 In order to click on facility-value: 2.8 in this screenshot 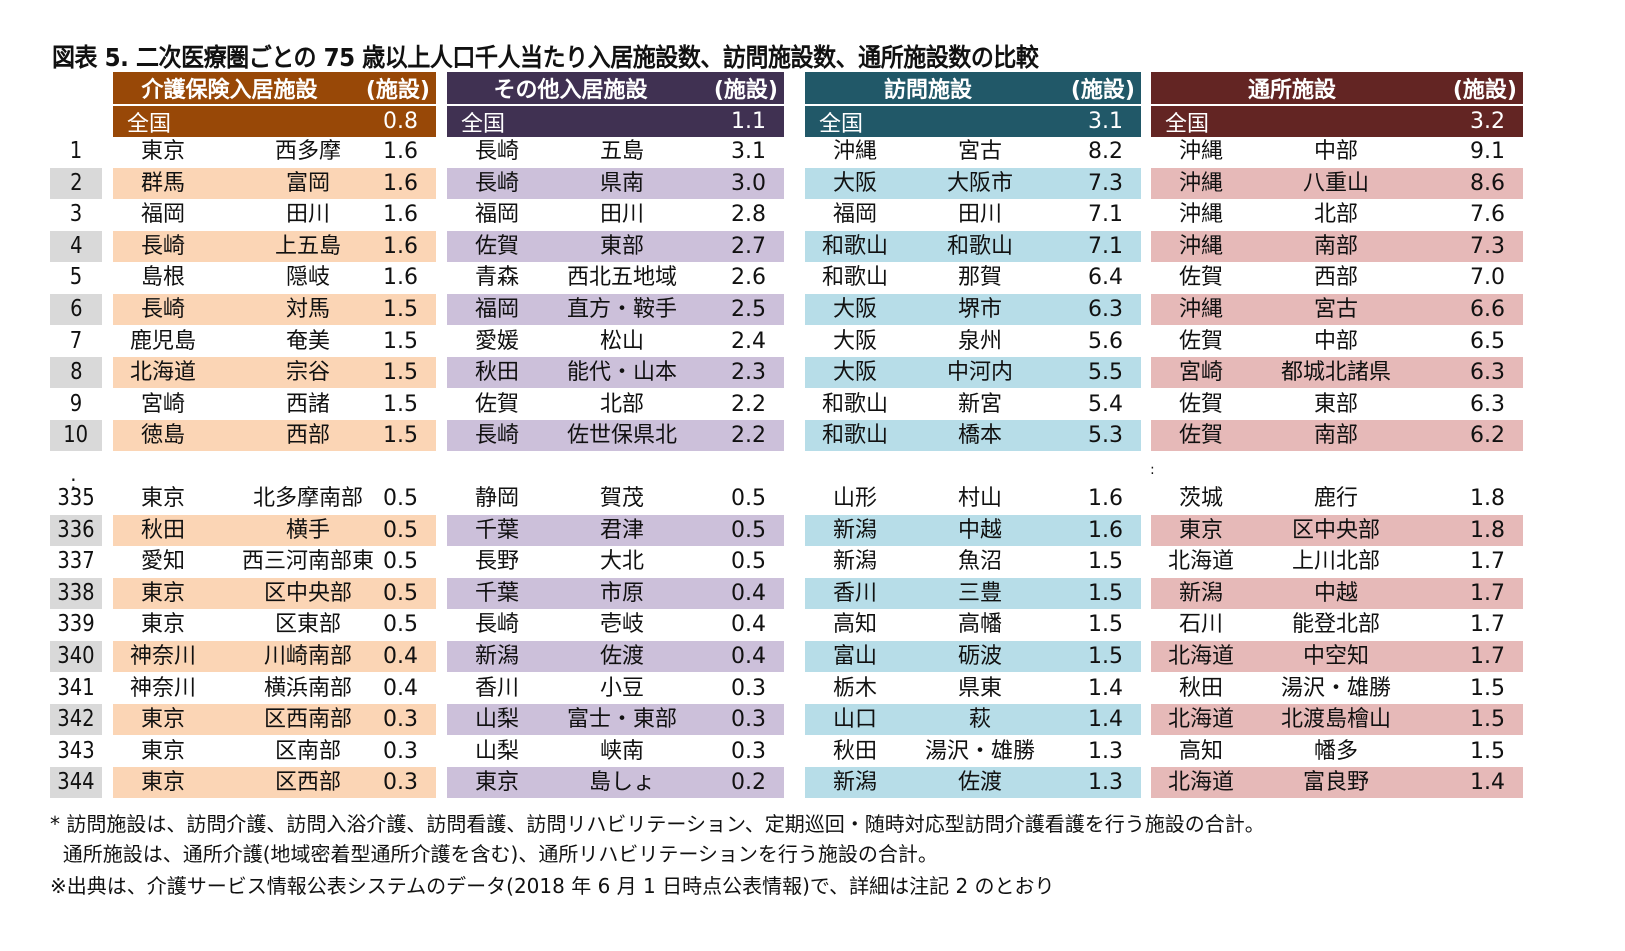, I will do `click(748, 215)`.